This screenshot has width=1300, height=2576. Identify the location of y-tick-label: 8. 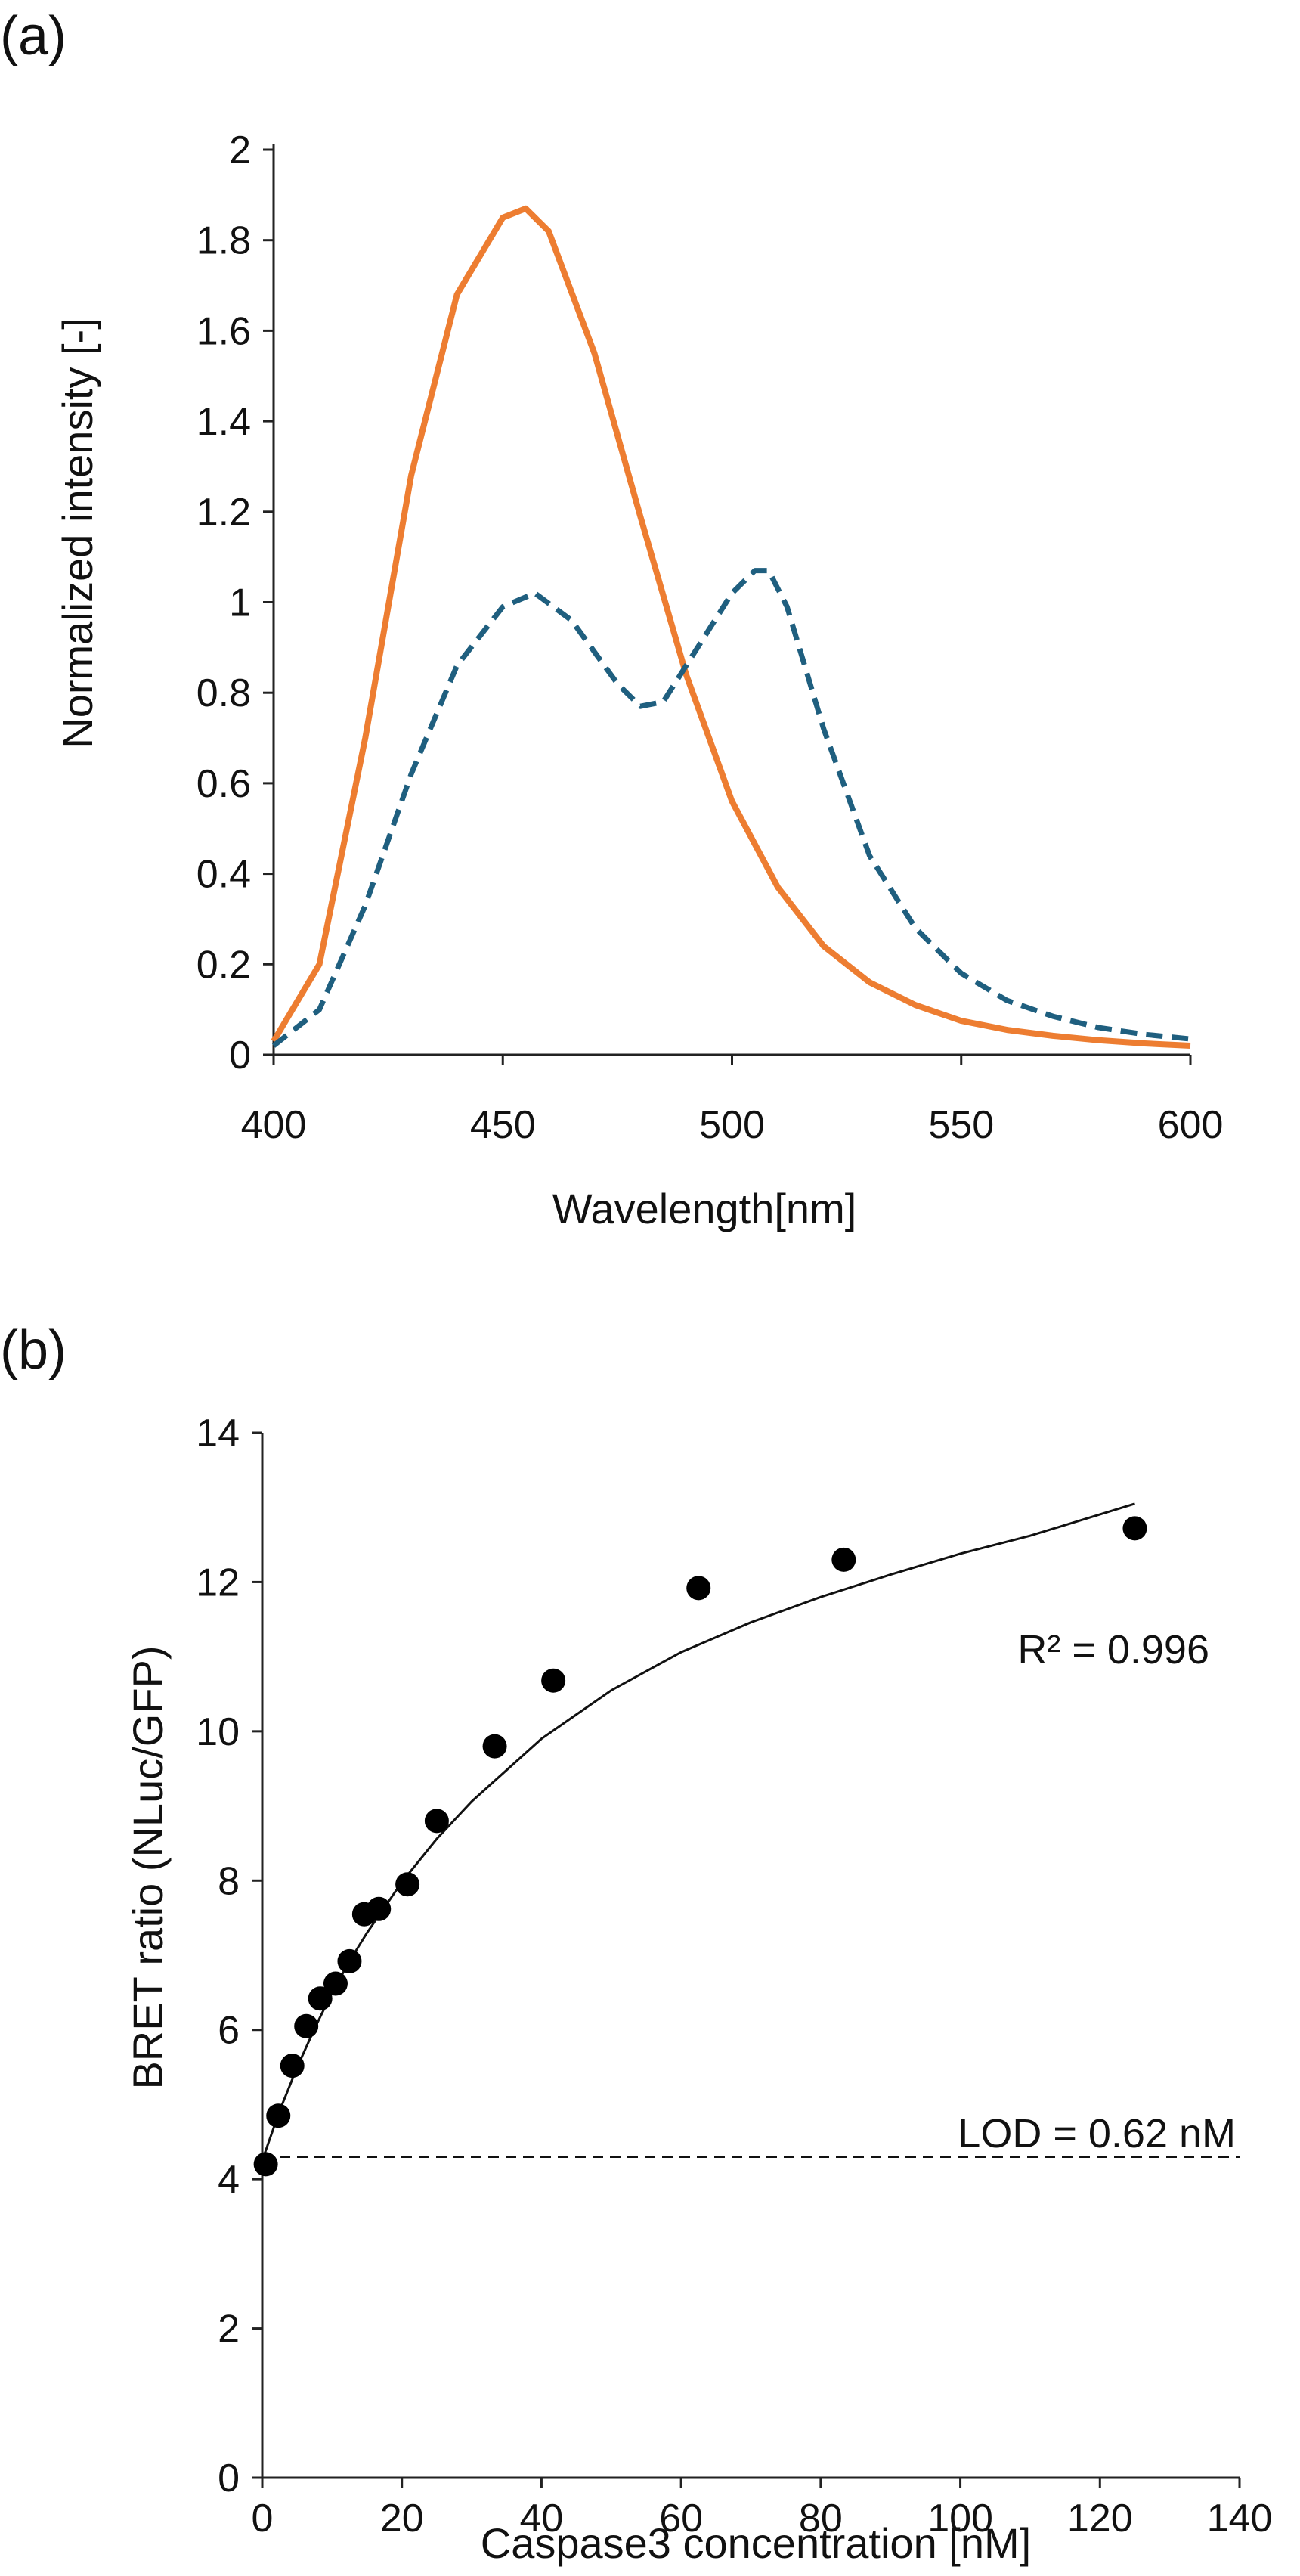
(229, 1881).